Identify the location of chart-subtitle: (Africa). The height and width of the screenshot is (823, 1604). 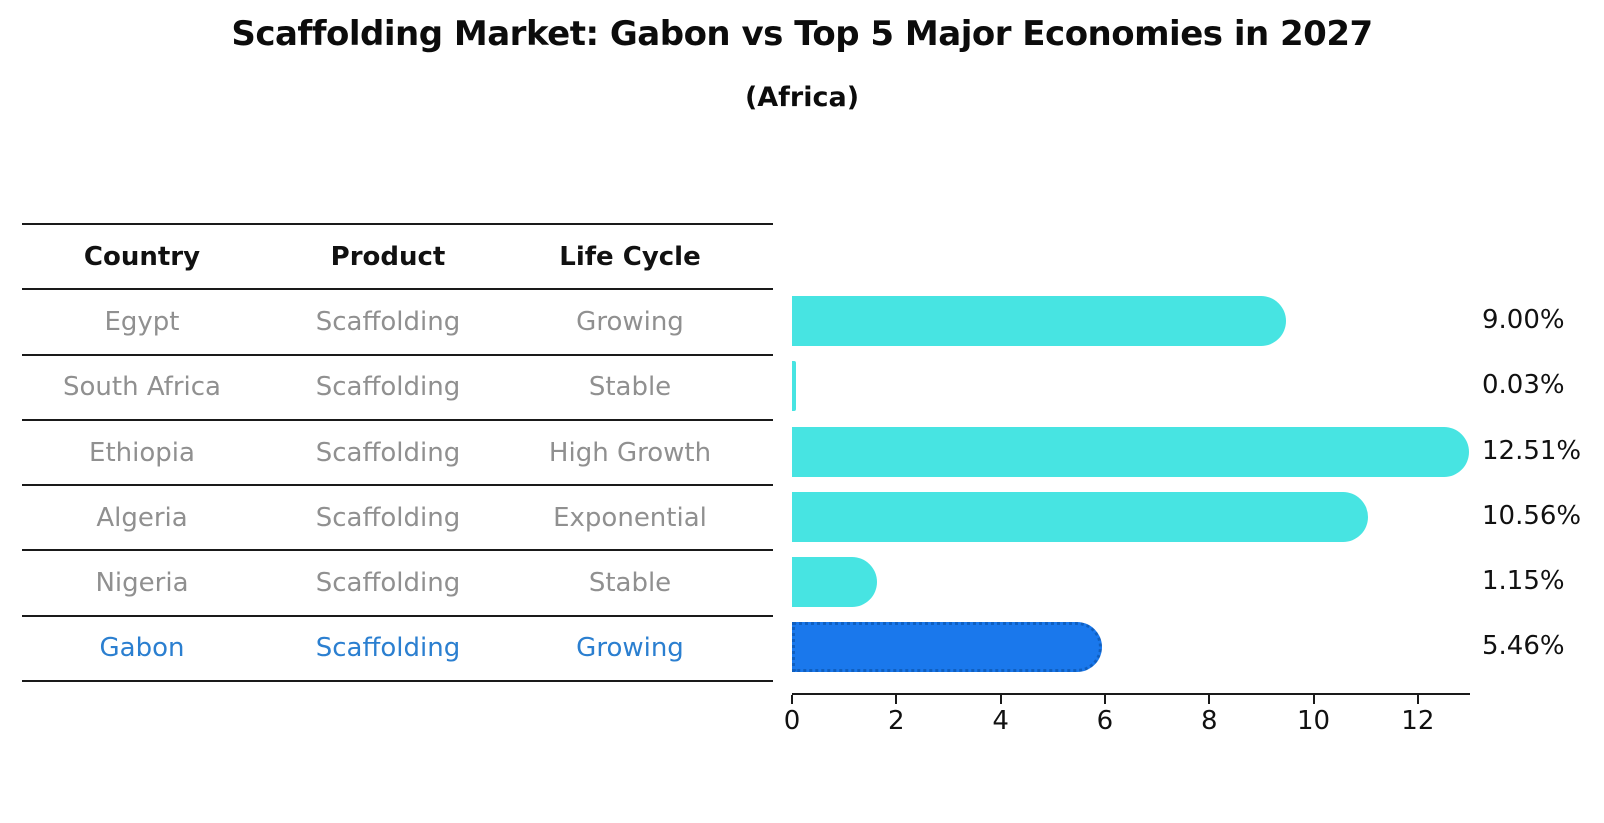
(802, 97).